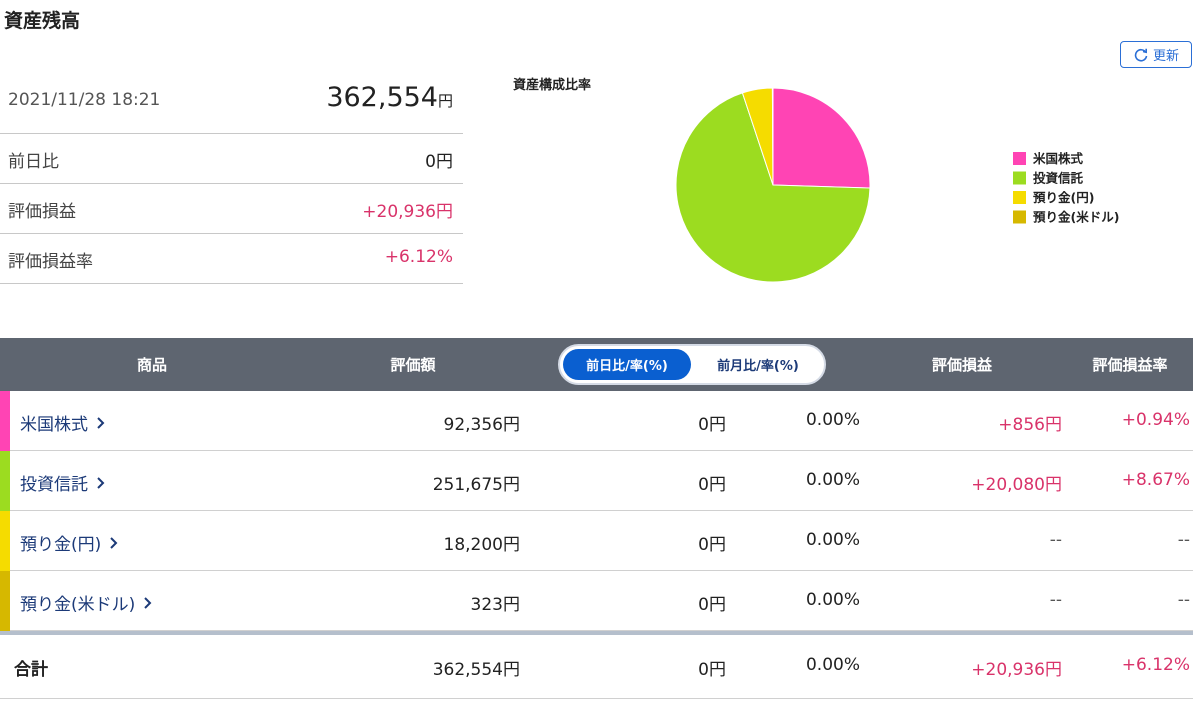  Describe the element at coordinates (407, 212) in the screenshot. I see `summary-value: +20,936円` at that location.